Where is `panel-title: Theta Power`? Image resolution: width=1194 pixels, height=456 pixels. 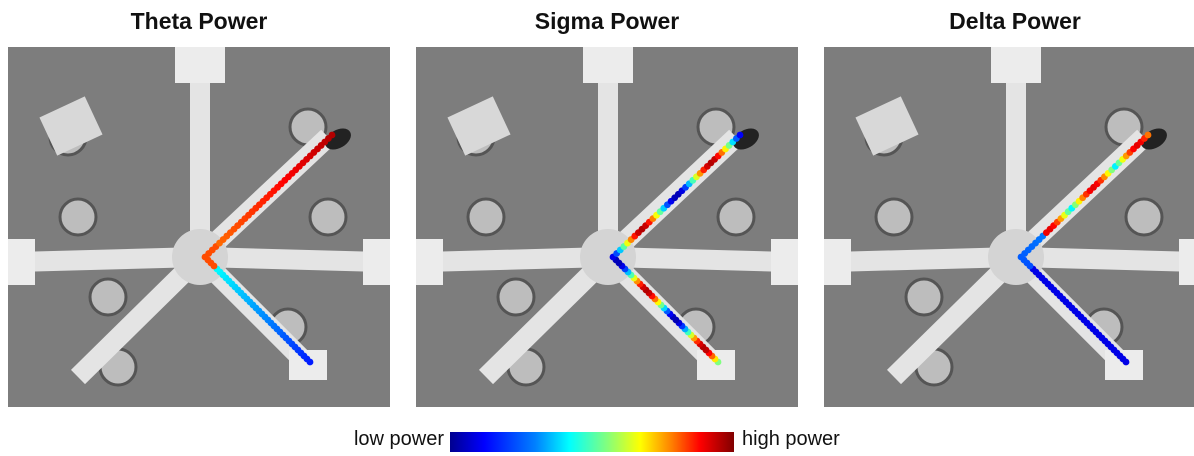
panel-title: Theta Power is located at coordinates (199, 21).